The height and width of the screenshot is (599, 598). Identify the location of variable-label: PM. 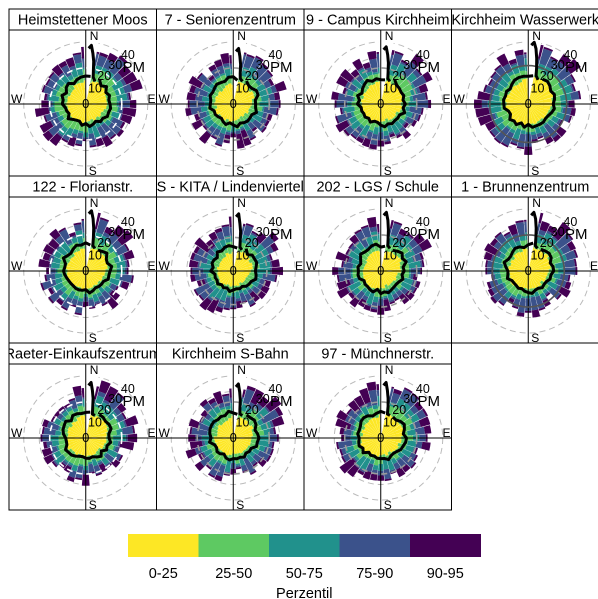
(429, 401).